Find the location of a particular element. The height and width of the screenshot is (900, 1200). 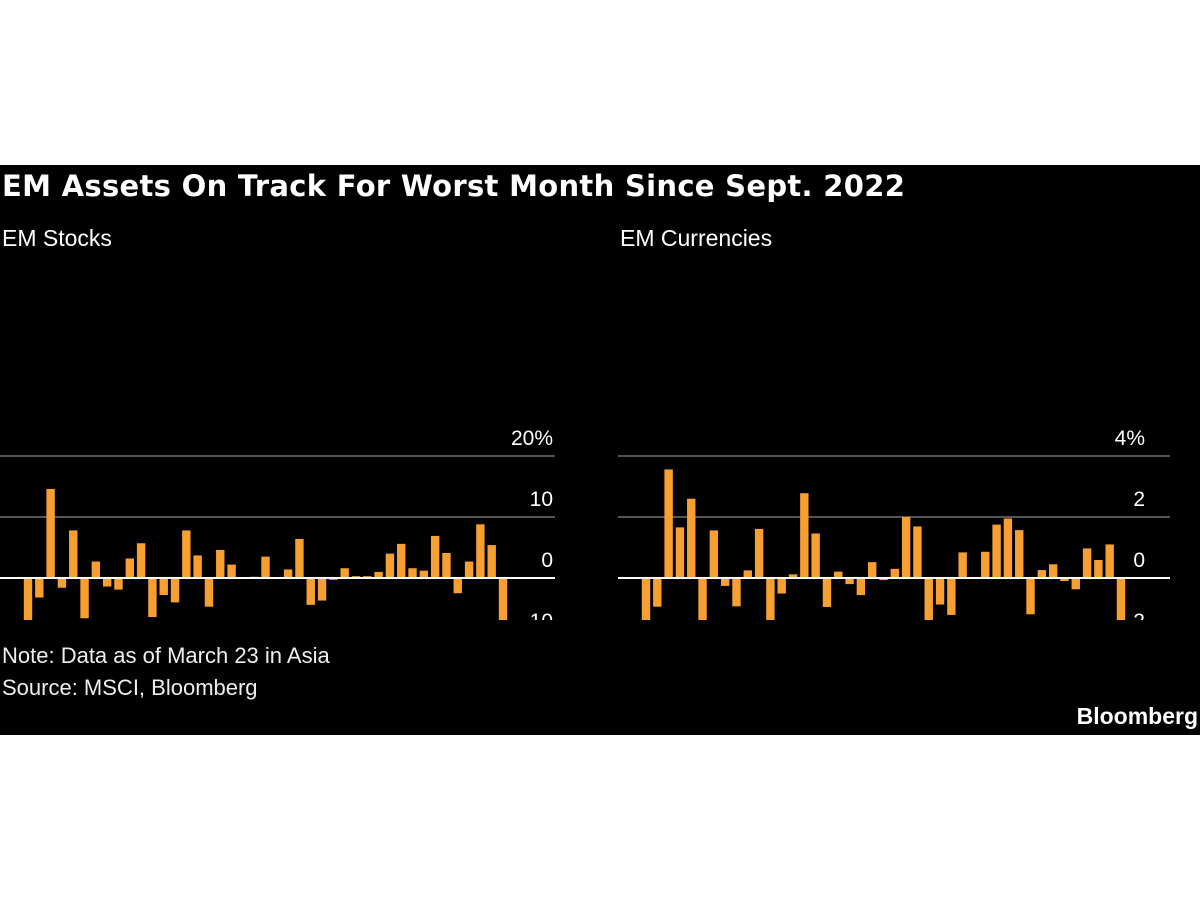

y-tick-label: 2 is located at coordinates (1139, 499).